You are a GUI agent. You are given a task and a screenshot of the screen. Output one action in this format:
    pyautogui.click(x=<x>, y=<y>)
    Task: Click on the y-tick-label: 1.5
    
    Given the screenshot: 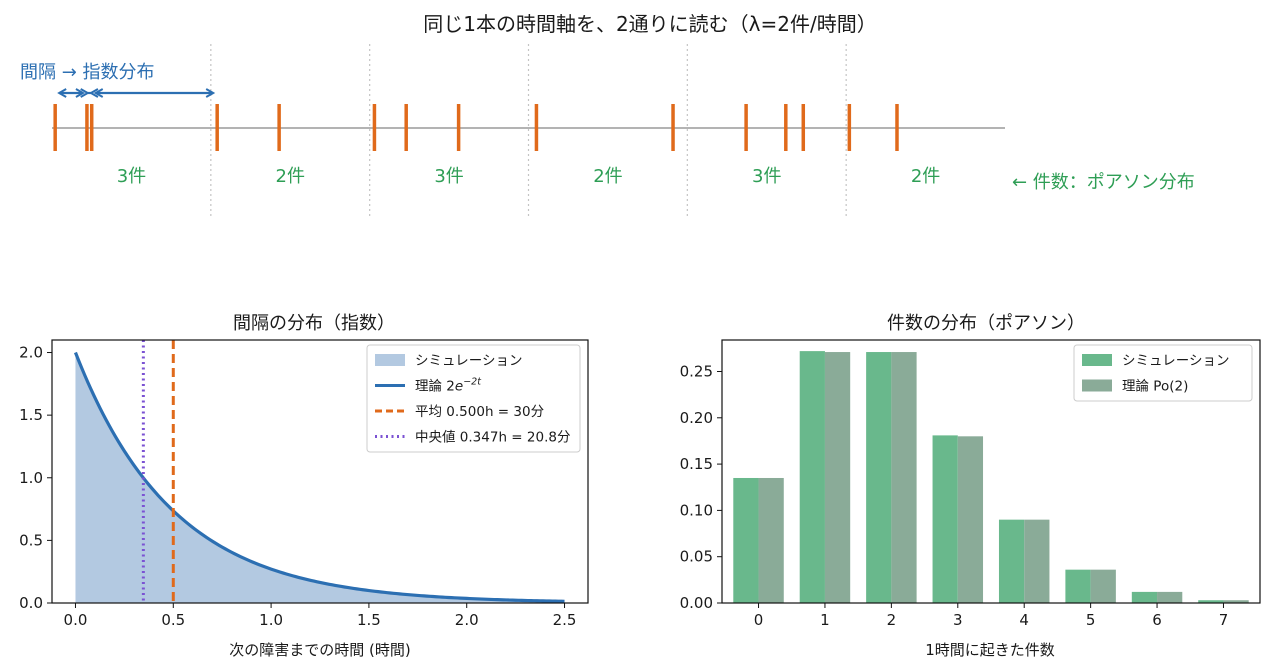 What is the action you would take?
    pyautogui.click(x=31, y=415)
    